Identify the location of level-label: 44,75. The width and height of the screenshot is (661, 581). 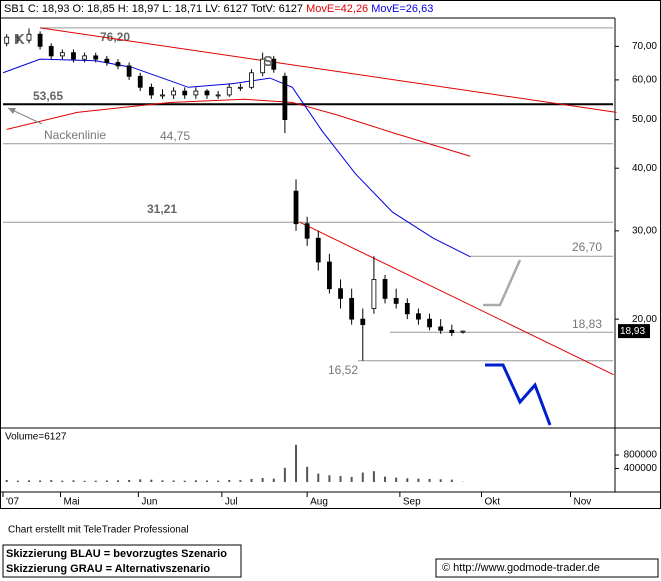
(175, 136).